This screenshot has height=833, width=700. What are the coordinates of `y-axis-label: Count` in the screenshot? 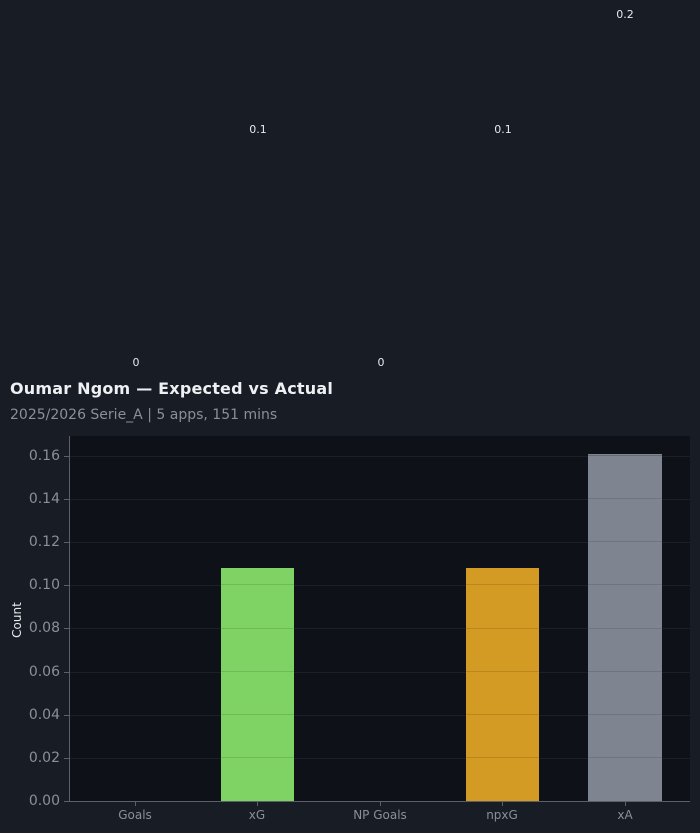 It's located at (17, 620).